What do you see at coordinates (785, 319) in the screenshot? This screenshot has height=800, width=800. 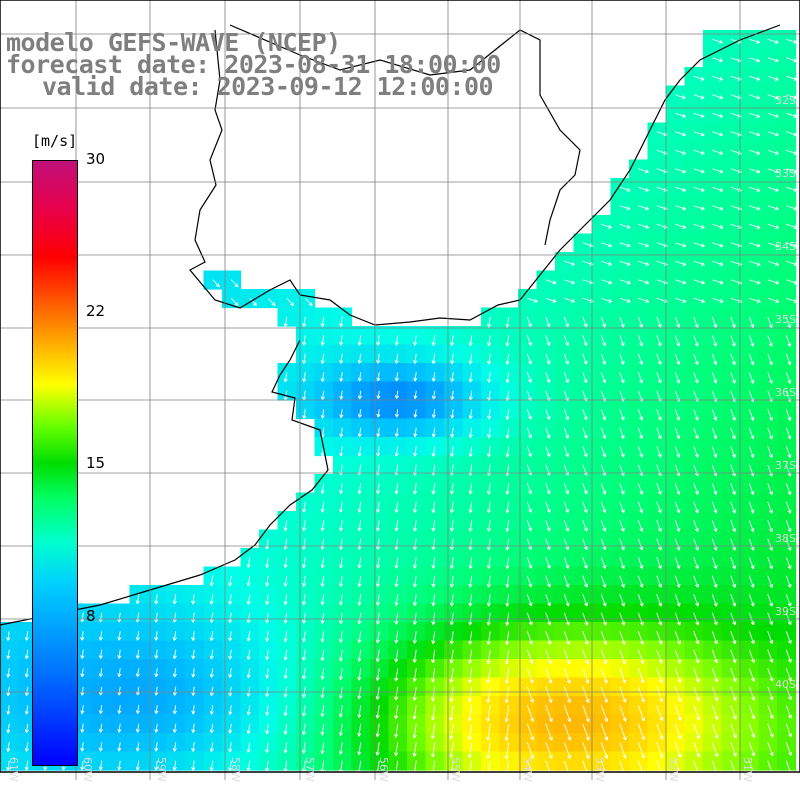 I see `lat-label-35s: 35S` at bounding box center [785, 319].